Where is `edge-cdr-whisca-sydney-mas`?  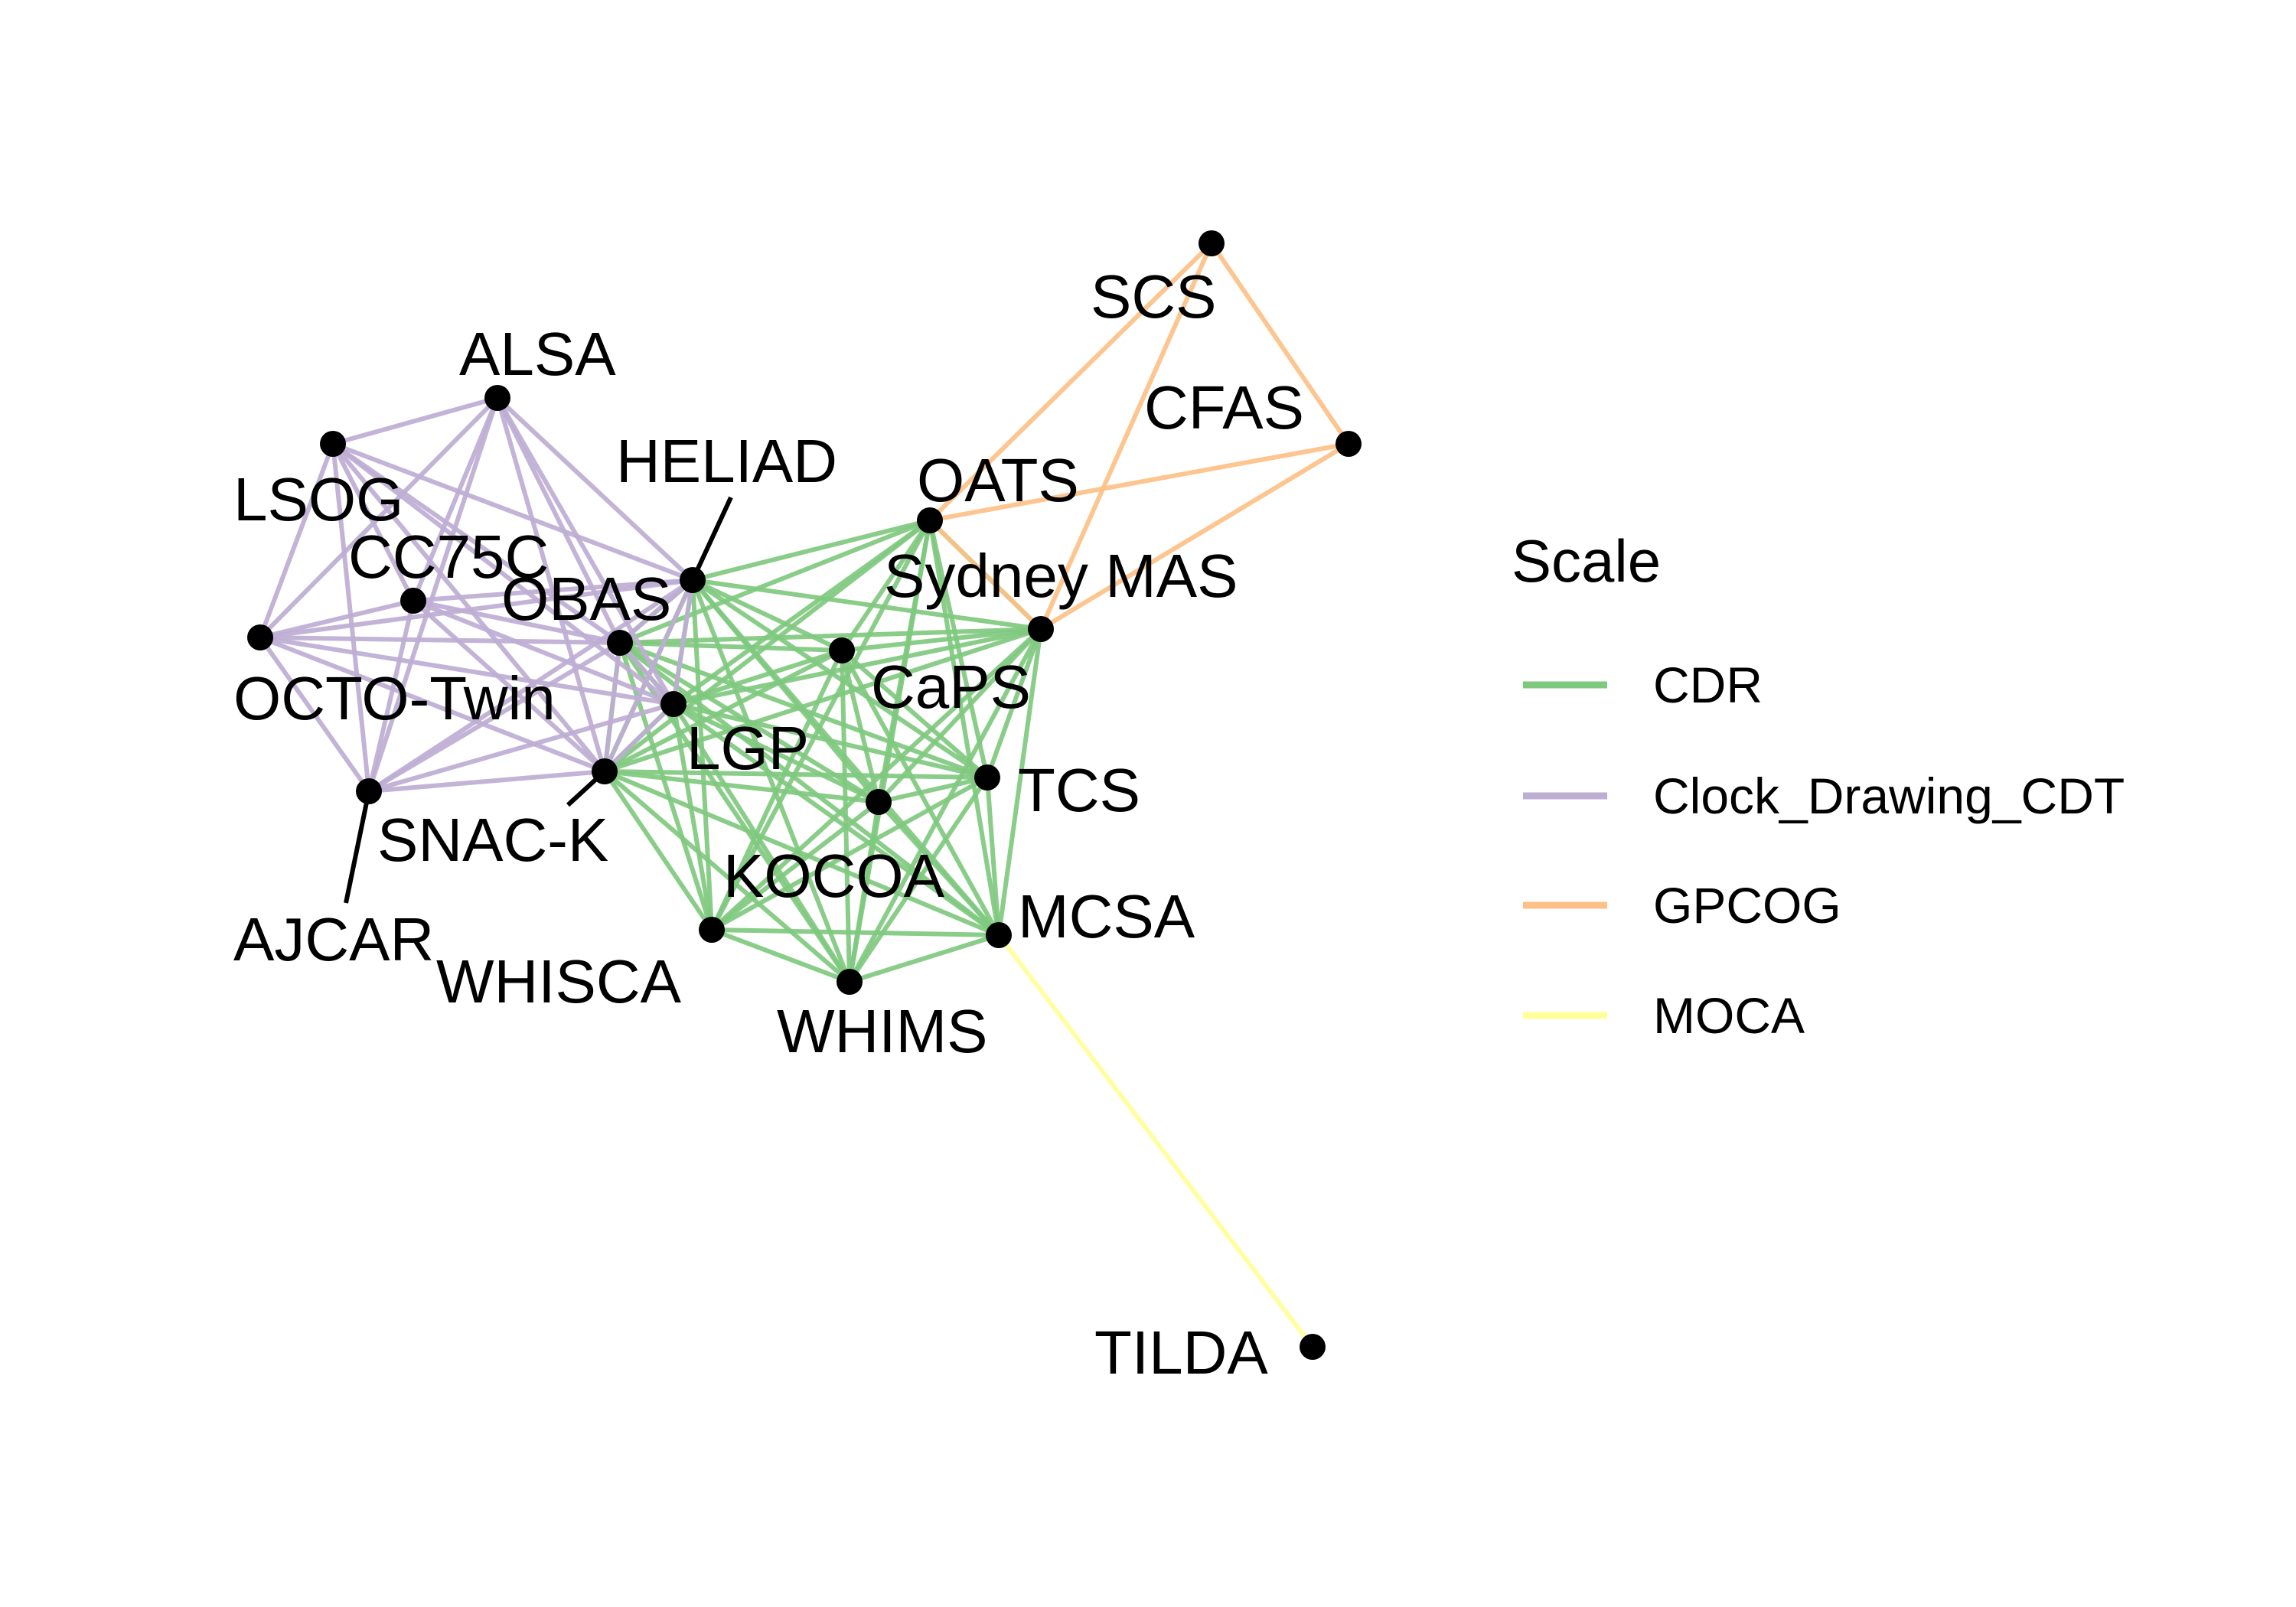 edge-cdr-whisca-sydney-mas is located at coordinates (876, 779).